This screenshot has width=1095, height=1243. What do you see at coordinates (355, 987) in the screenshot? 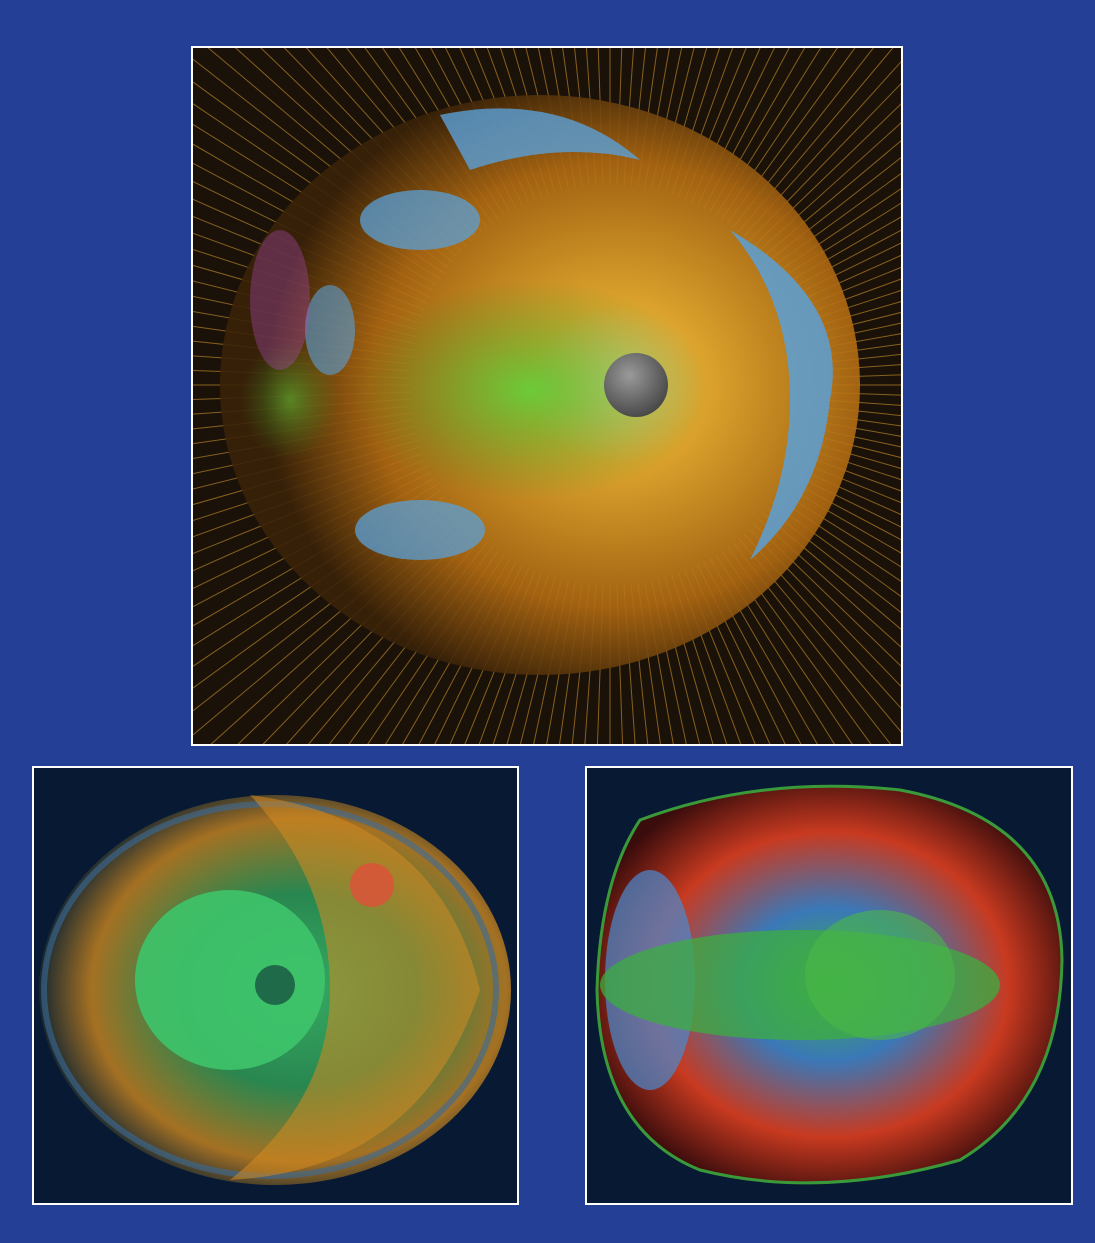
I see `orange-region` at bounding box center [355, 987].